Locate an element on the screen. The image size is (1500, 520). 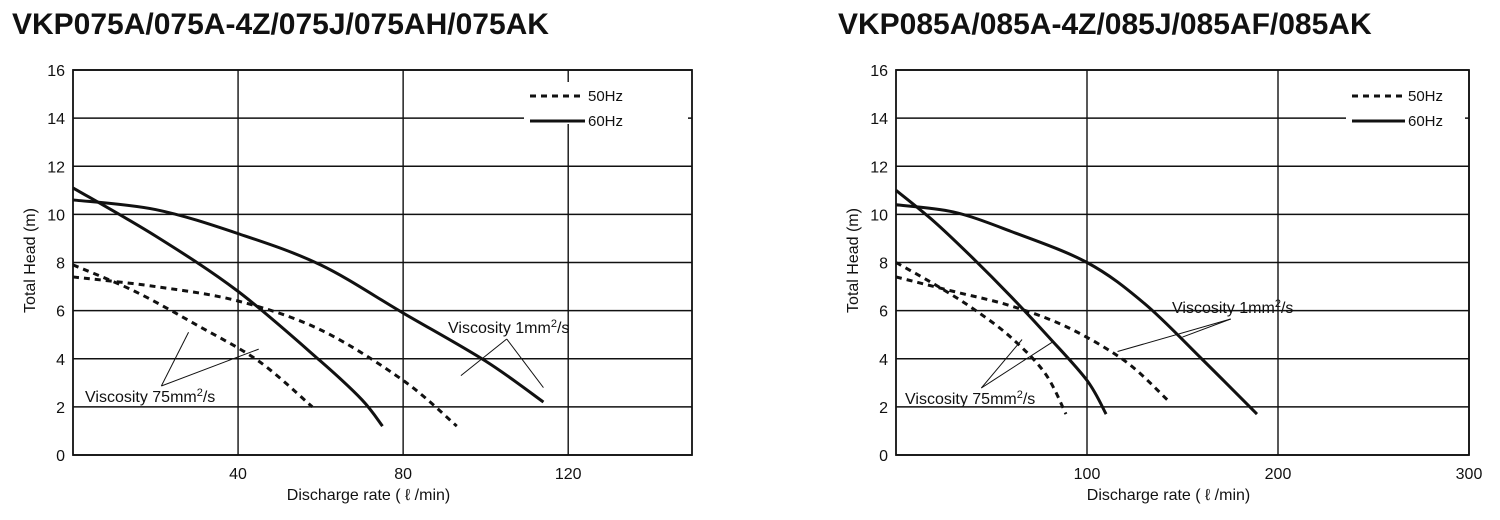
x-tick-label: 40 is located at coordinates (238, 474).